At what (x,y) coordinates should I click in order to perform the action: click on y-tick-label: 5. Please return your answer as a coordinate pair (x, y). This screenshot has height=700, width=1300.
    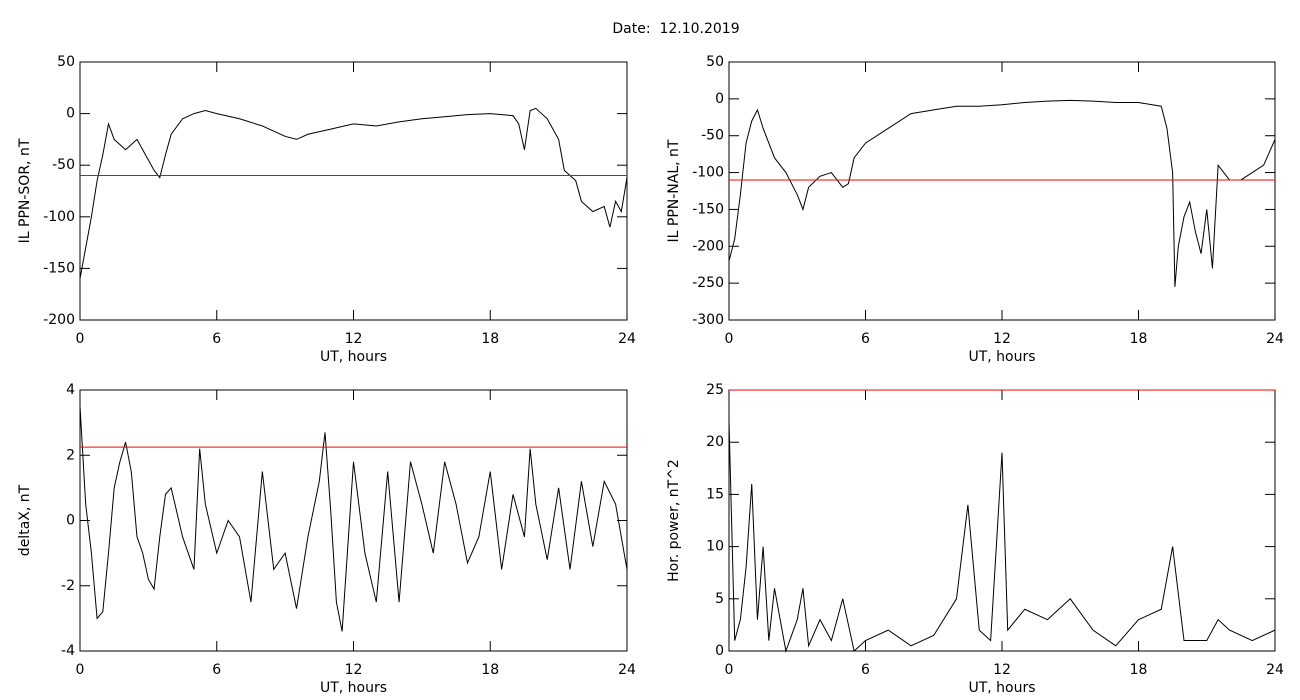
    Looking at the image, I should click on (719, 599).